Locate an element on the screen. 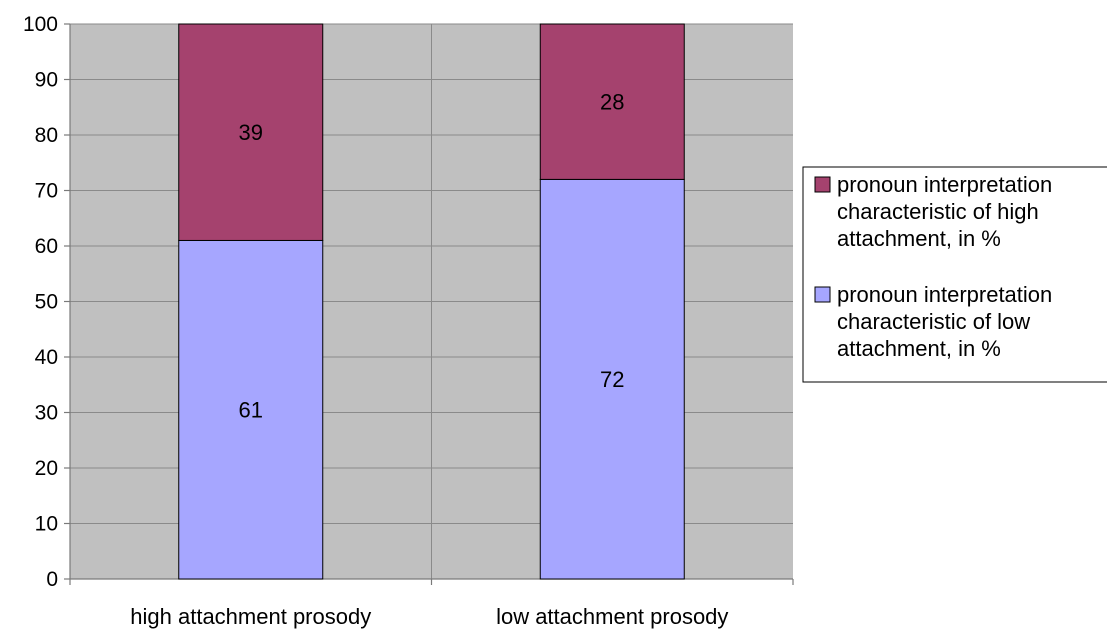 The width and height of the screenshot is (1107, 630). y-tick-label: 30 is located at coordinates (46, 413).